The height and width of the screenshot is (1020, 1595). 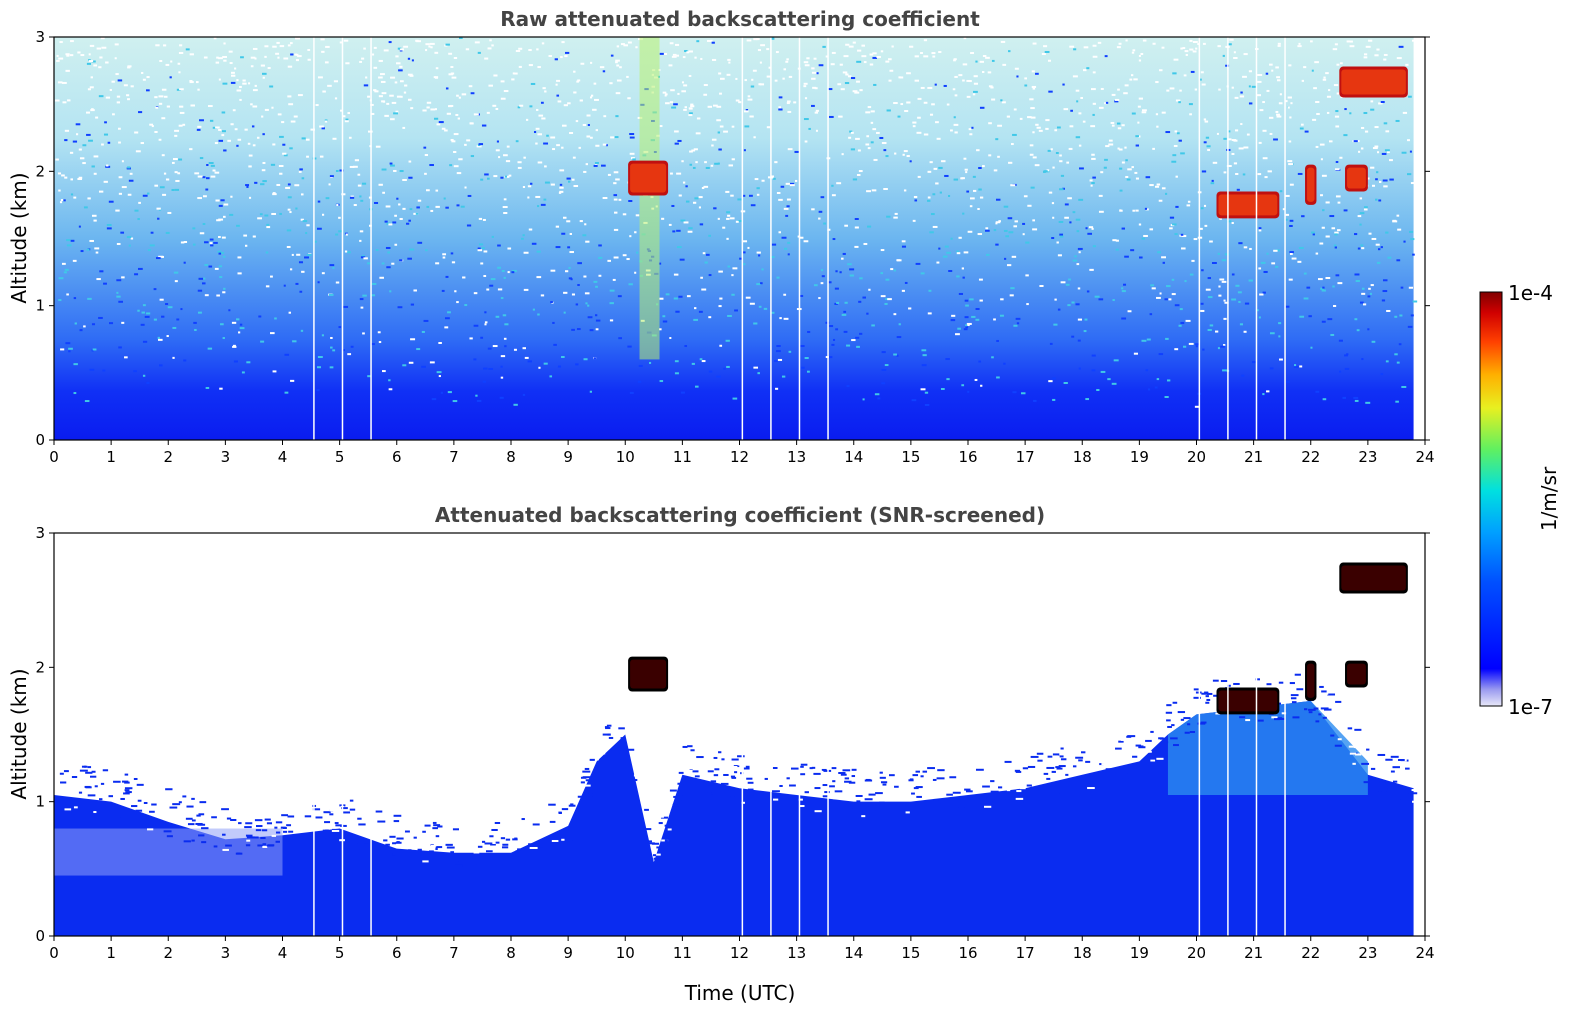 I want to click on x-axis-raw: 0 1 2 3 4 5 6 7 8 9 10 11 12 13 14 15 16 17 18 19 20 21 22 23 24, so click(x=742, y=453).